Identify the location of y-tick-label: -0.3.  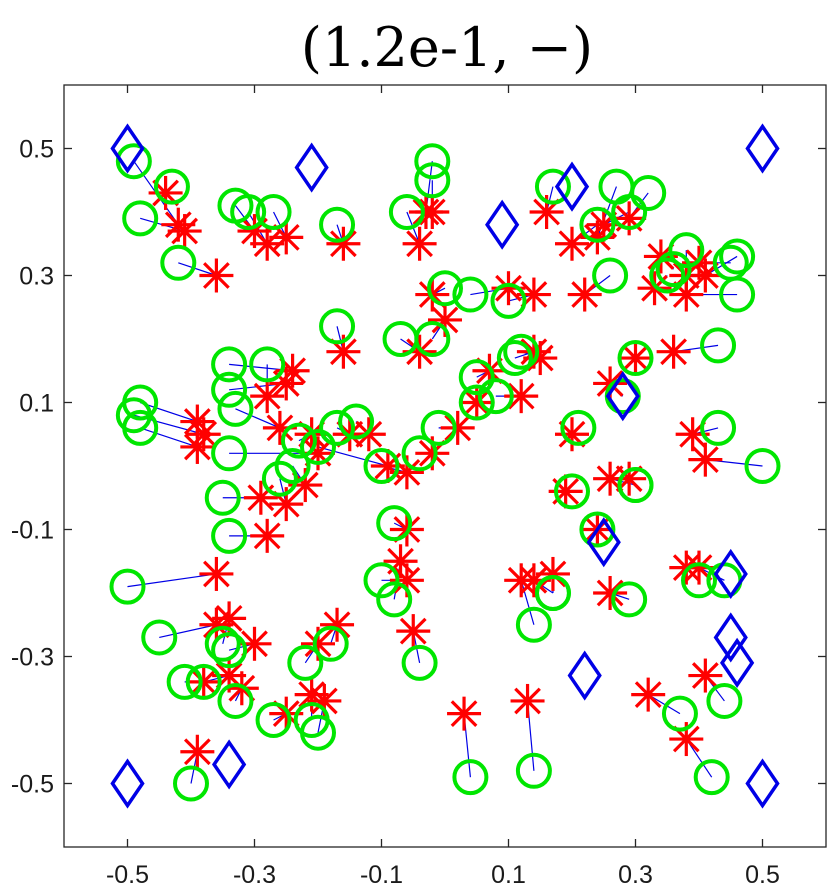
(32, 658).